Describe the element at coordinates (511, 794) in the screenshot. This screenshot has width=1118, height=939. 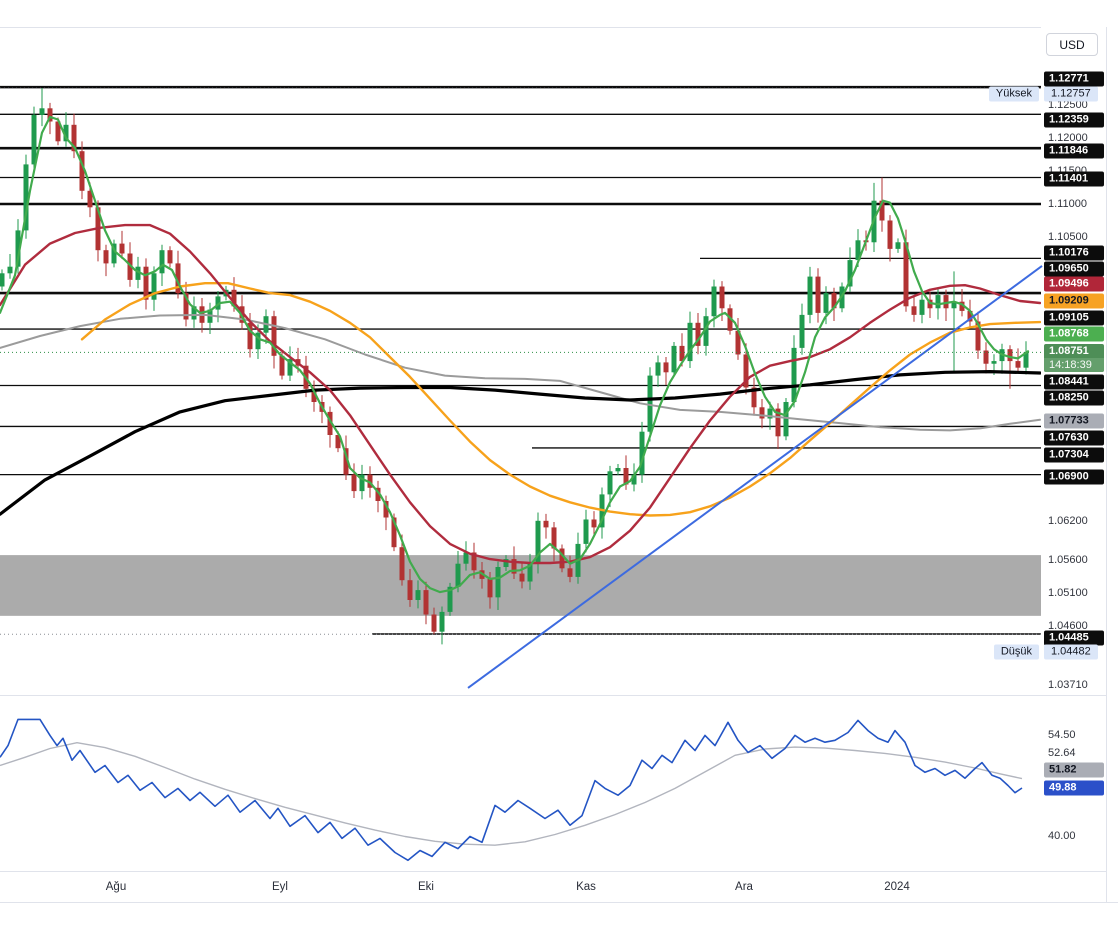
I see `rsi-signal-line` at that location.